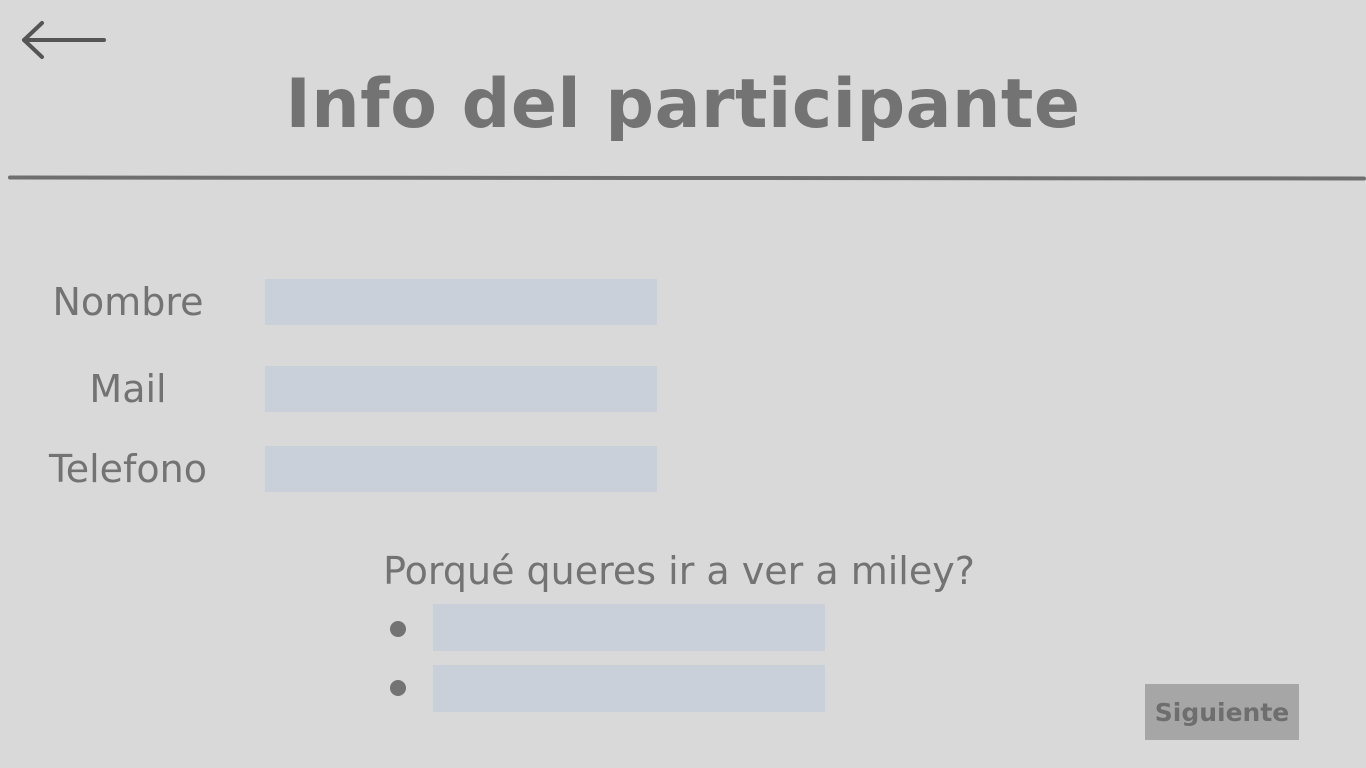 The width and height of the screenshot is (1366, 768). I want to click on back-button, so click(64, 41).